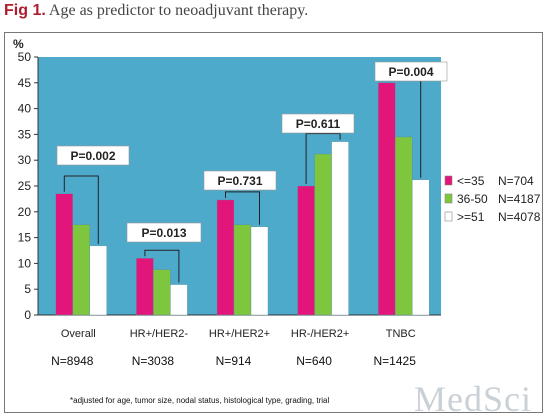 This screenshot has height=420, width=548. I want to click on y-tick-label: 50, so click(25, 57).